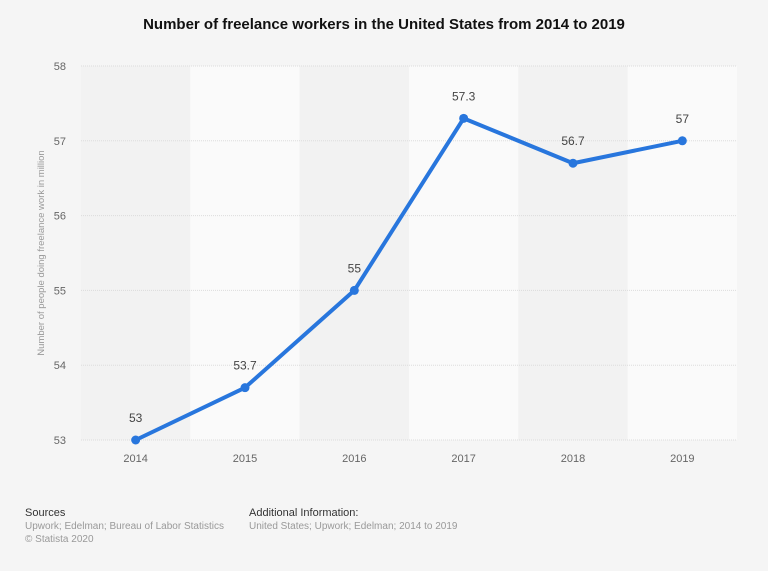  I want to click on copyright: © Statista 2020, so click(59, 539).